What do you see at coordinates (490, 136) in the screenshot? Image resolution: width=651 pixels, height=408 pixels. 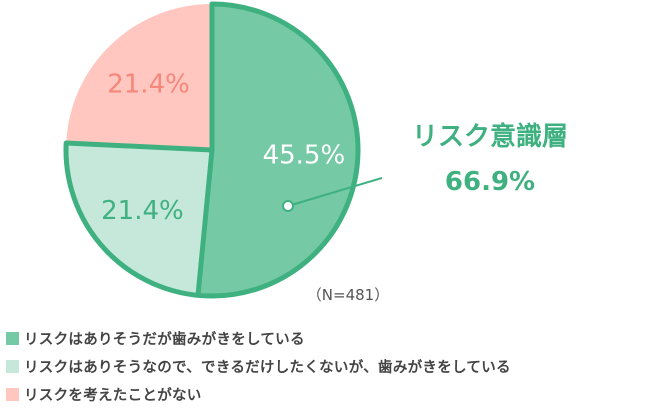 I see `callout-title: リスク意識層` at bounding box center [490, 136].